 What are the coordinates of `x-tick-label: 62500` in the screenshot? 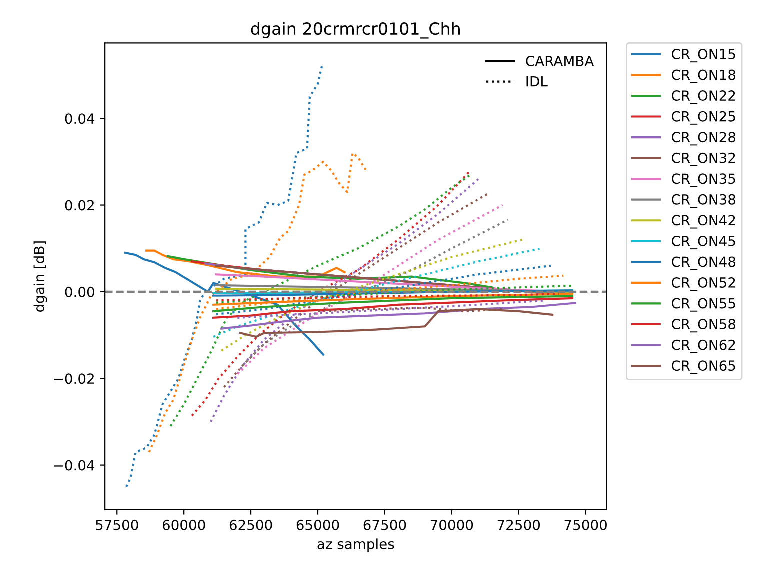 It's located at (251, 525).